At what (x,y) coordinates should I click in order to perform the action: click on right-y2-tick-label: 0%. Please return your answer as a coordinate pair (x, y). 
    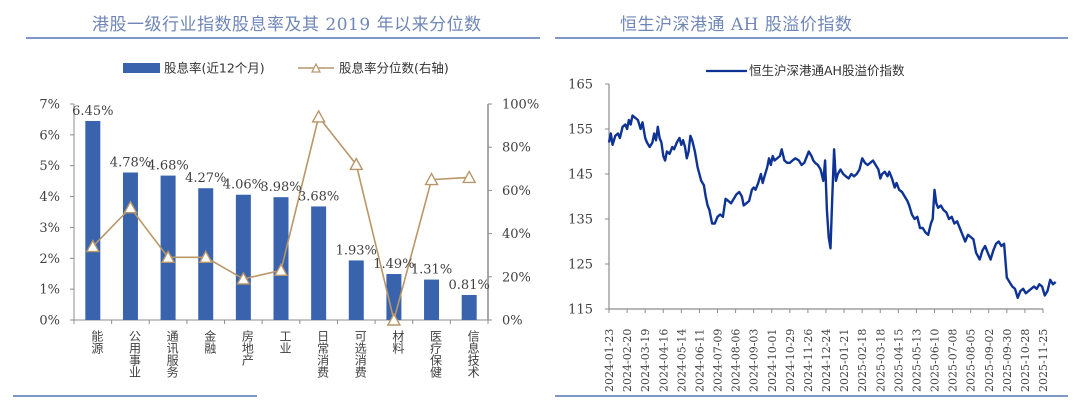
    Looking at the image, I should click on (512, 321).